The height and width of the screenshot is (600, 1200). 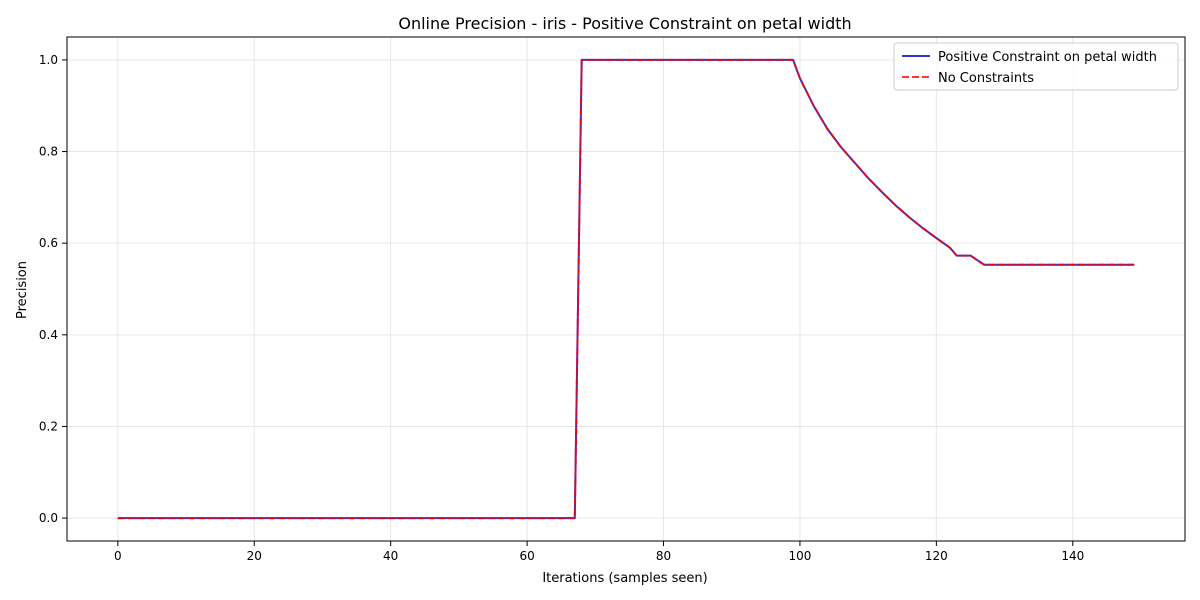 What do you see at coordinates (986, 78) in the screenshot?
I see `legend-label-no-constraints: No Constraints` at bounding box center [986, 78].